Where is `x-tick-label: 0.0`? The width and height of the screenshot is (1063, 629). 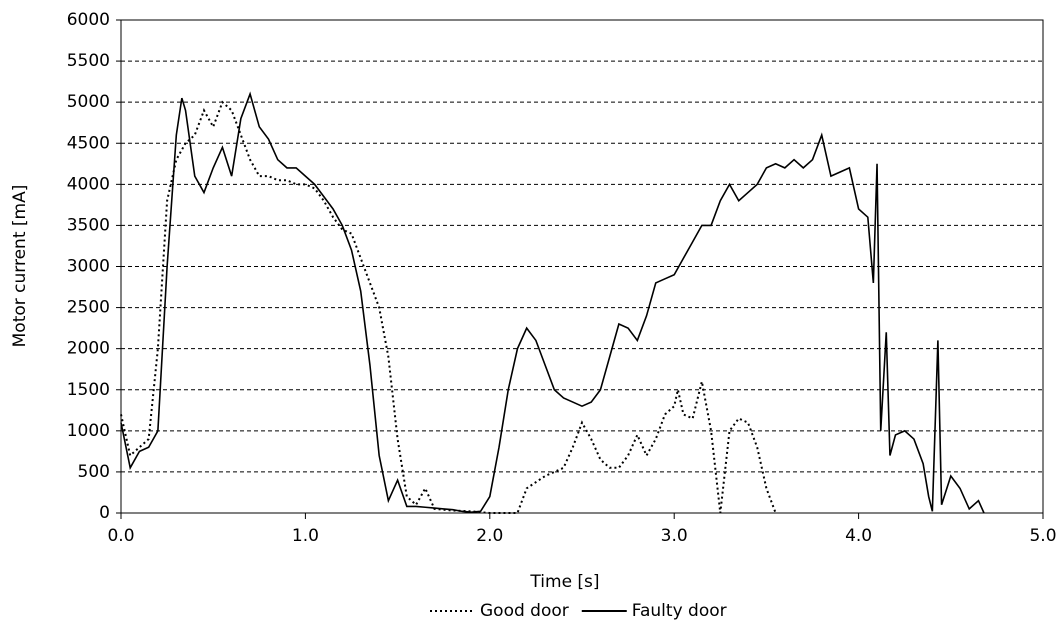 x-tick-label: 0.0 is located at coordinates (120, 536).